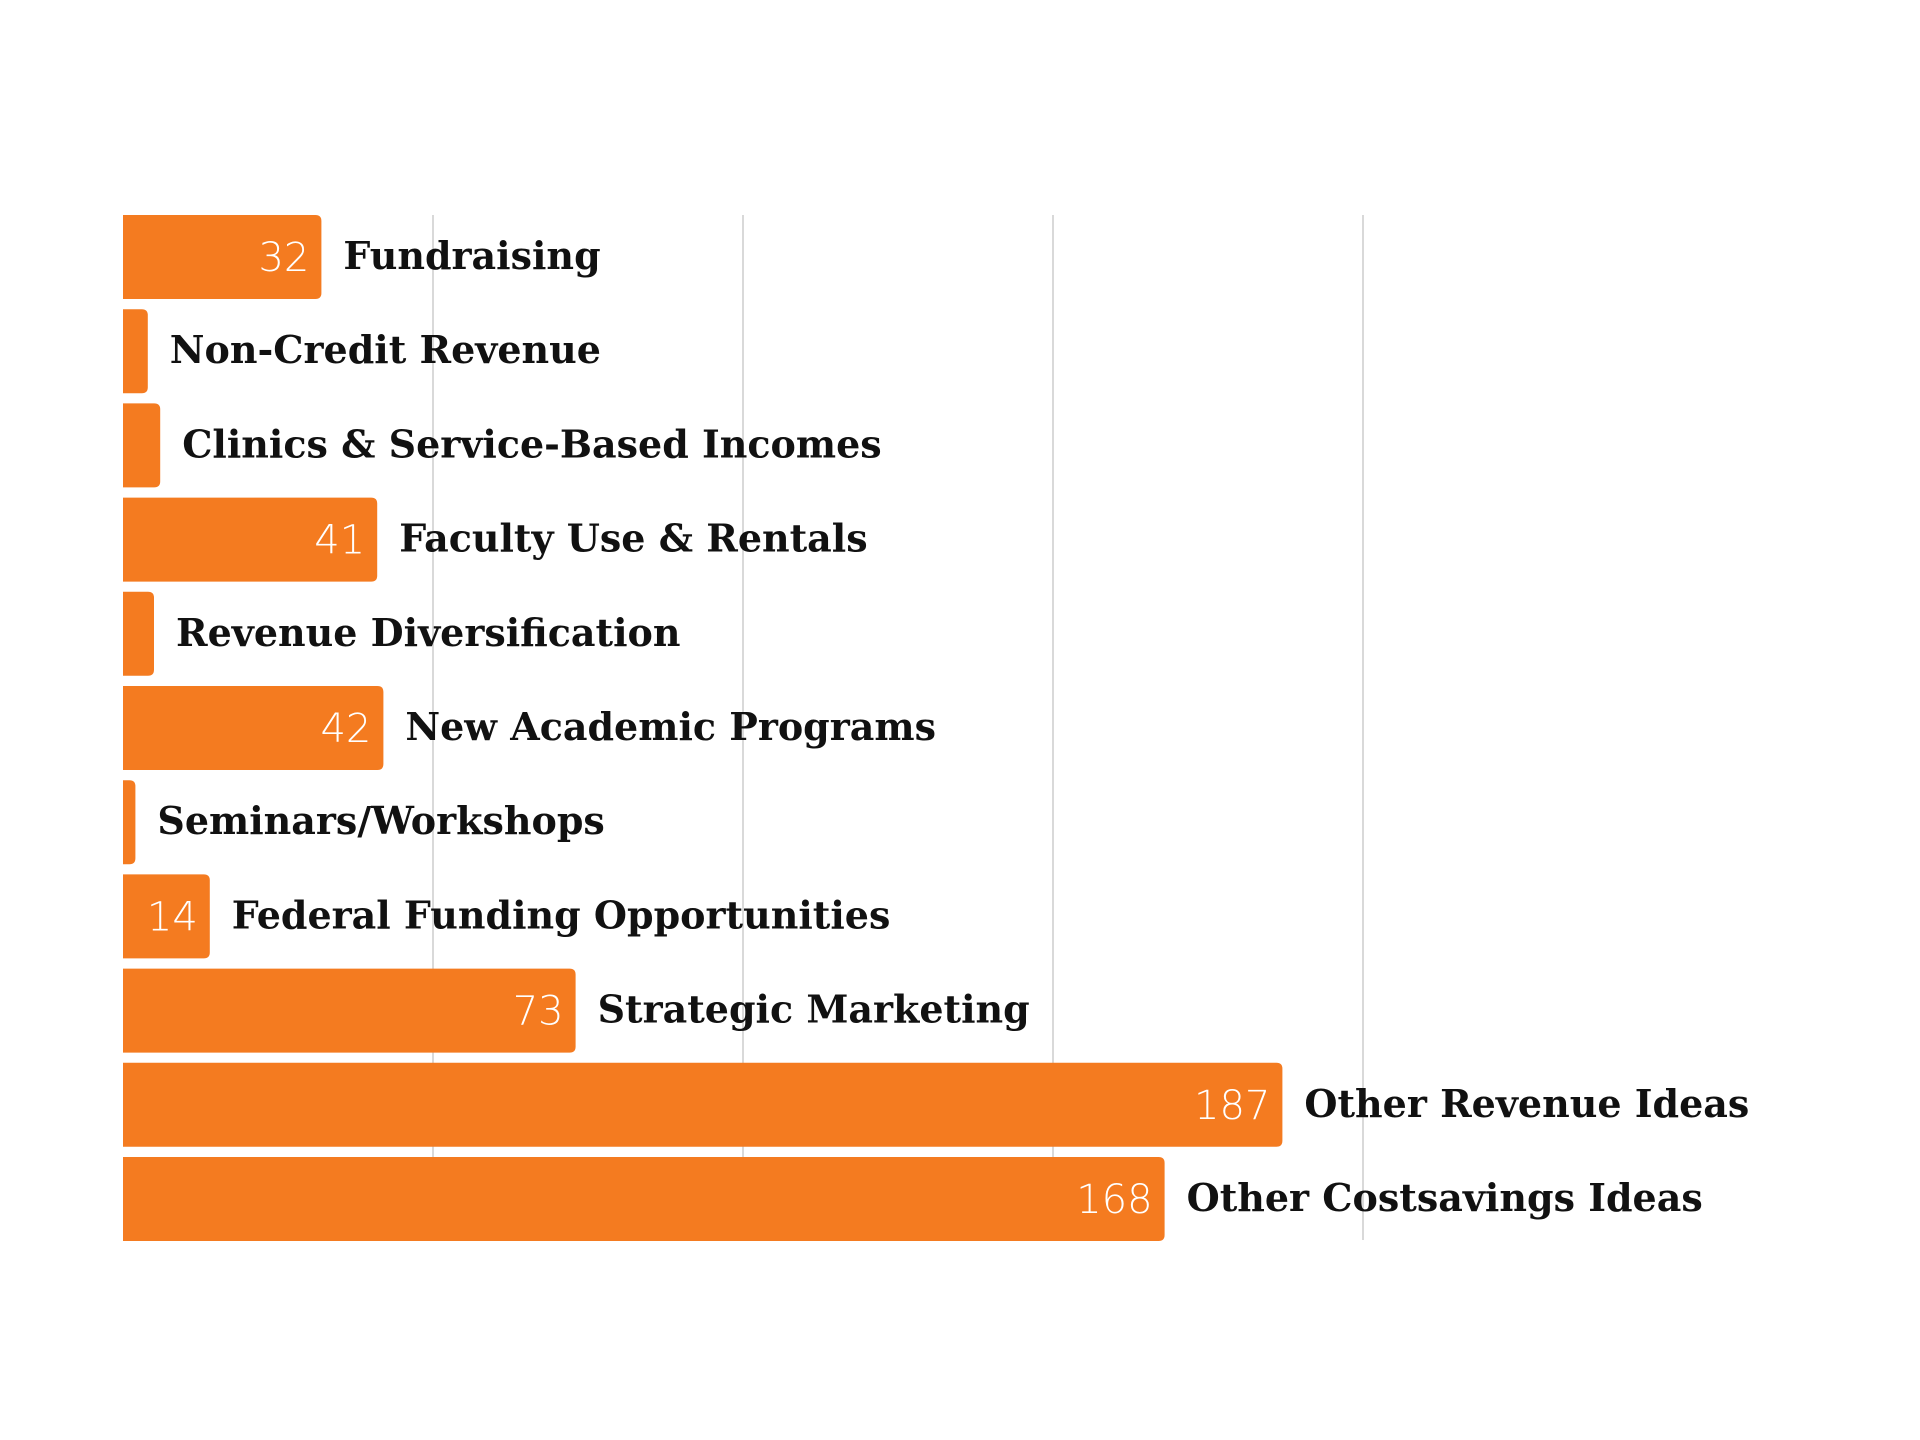 The width and height of the screenshot is (1920, 1440). Describe the element at coordinates (670, 726) in the screenshot. I see `category-label: New Academic Programs` at that location.